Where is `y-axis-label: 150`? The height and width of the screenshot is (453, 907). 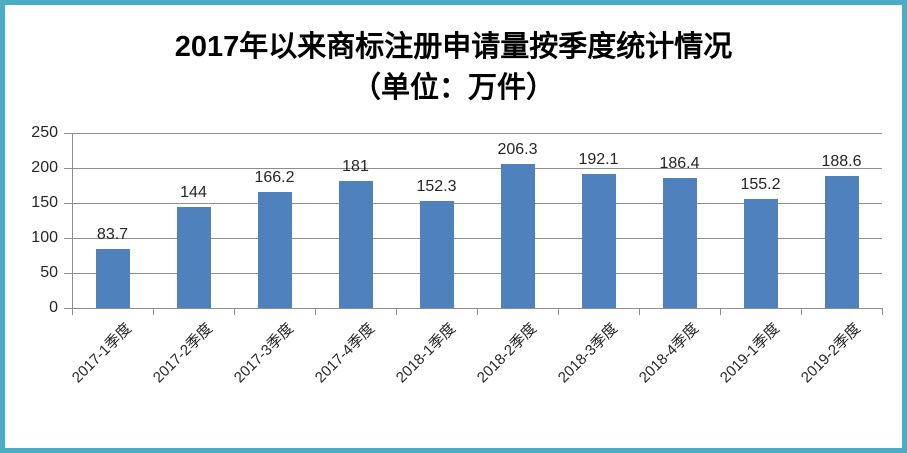 y-axis-label: 150 is located at coordinates (44, 202).